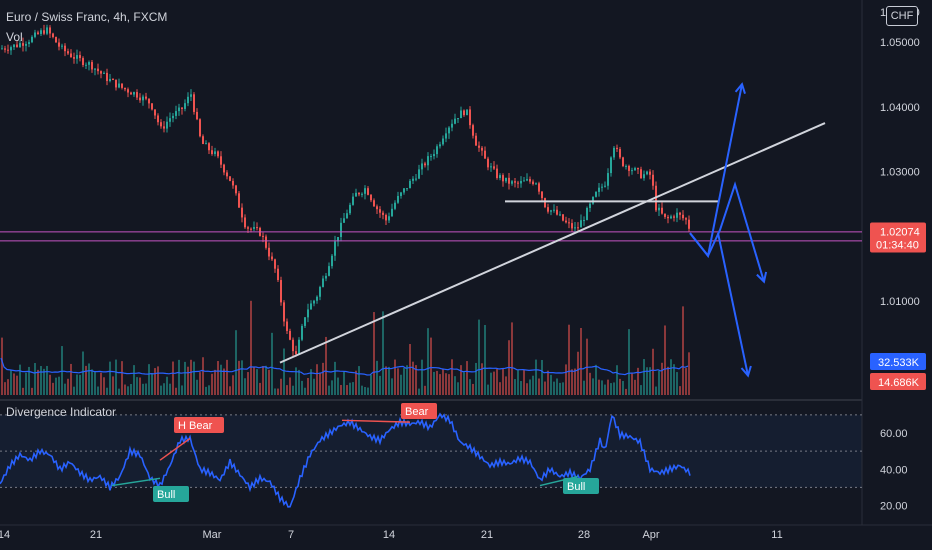 This screenshot has width=932, height=550. I want to click on bear-label-box, so click(419, 411).